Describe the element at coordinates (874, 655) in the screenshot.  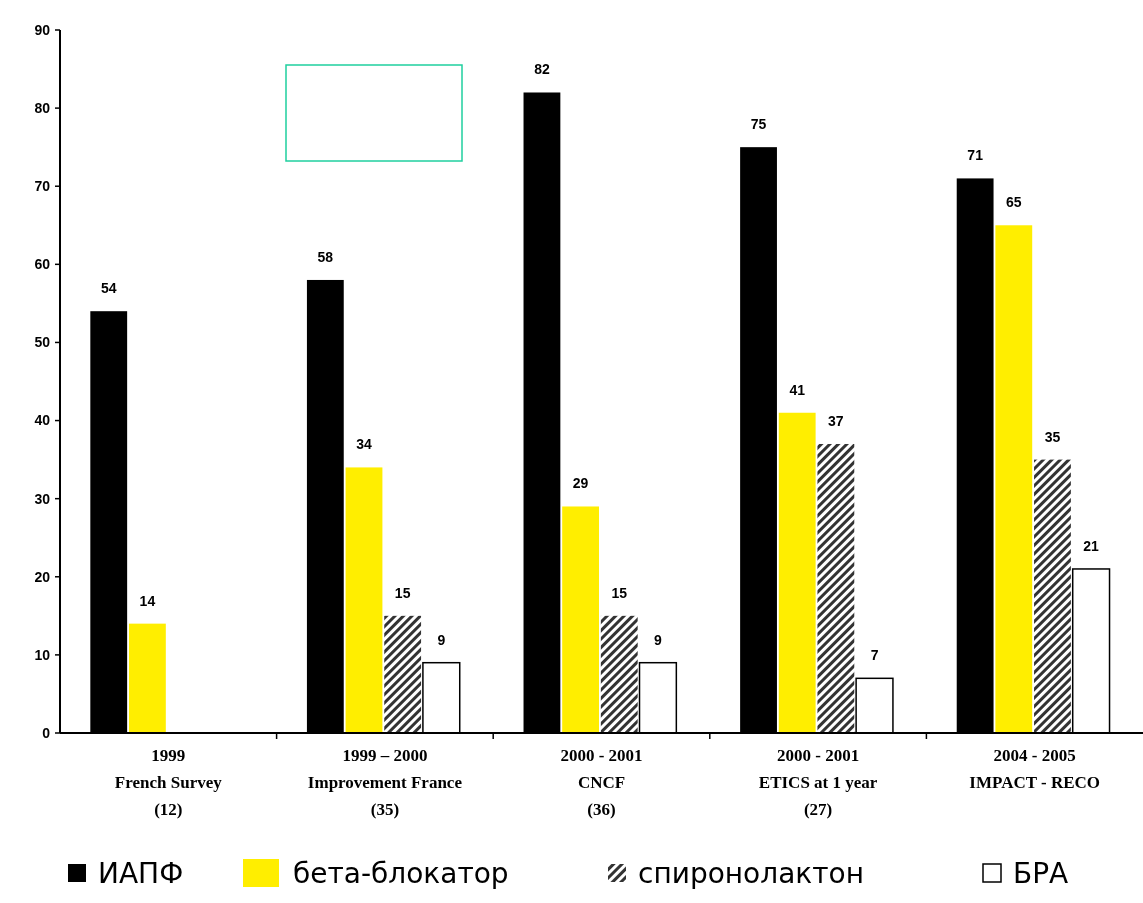
I see `data-label: 7` at that location.